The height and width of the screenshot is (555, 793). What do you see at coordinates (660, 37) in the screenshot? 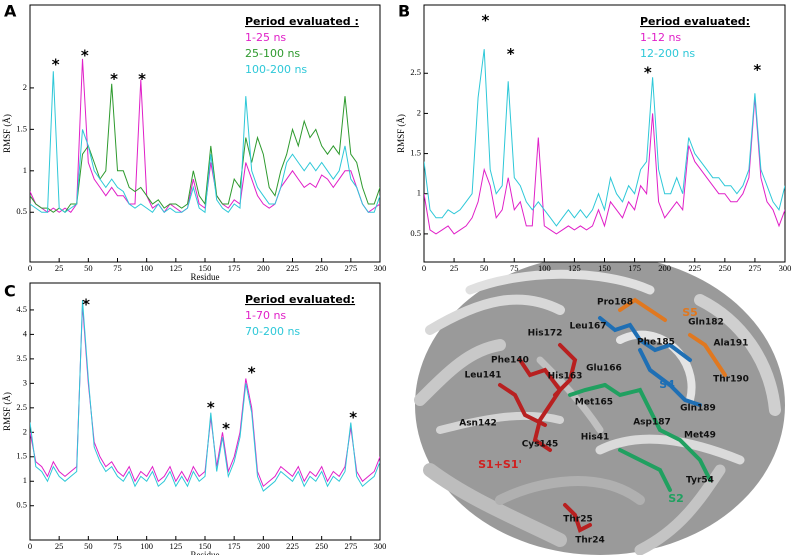
I see `legend-entry: 1-12 ns` at bounding box center [660, 37].